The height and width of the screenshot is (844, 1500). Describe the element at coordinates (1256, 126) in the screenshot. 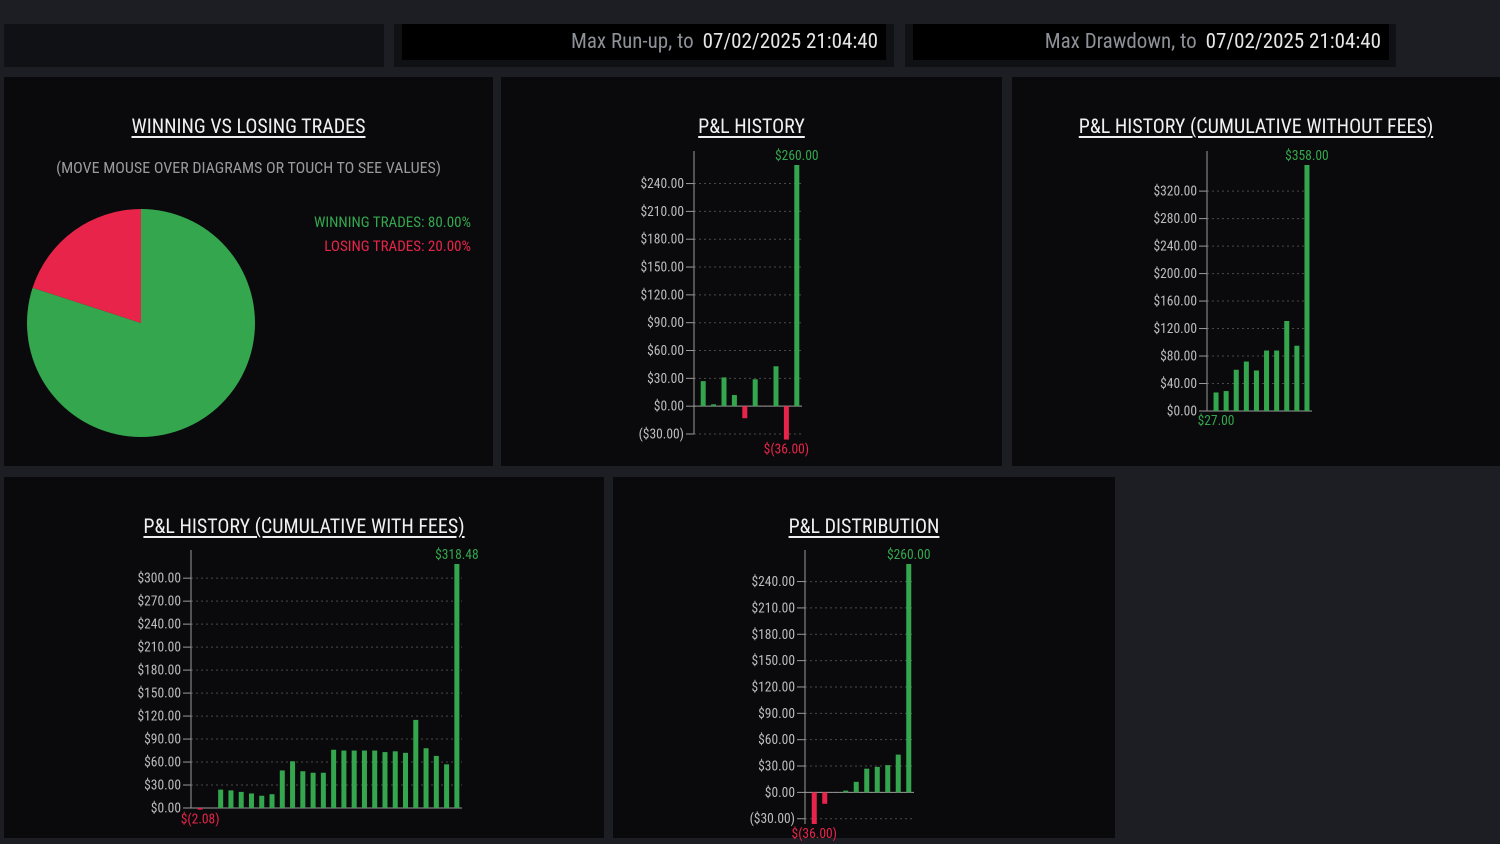

I see `cum-nofees-title: P&L HISTORY (CUMULATIVE WITHOUT FEES)` at that location.